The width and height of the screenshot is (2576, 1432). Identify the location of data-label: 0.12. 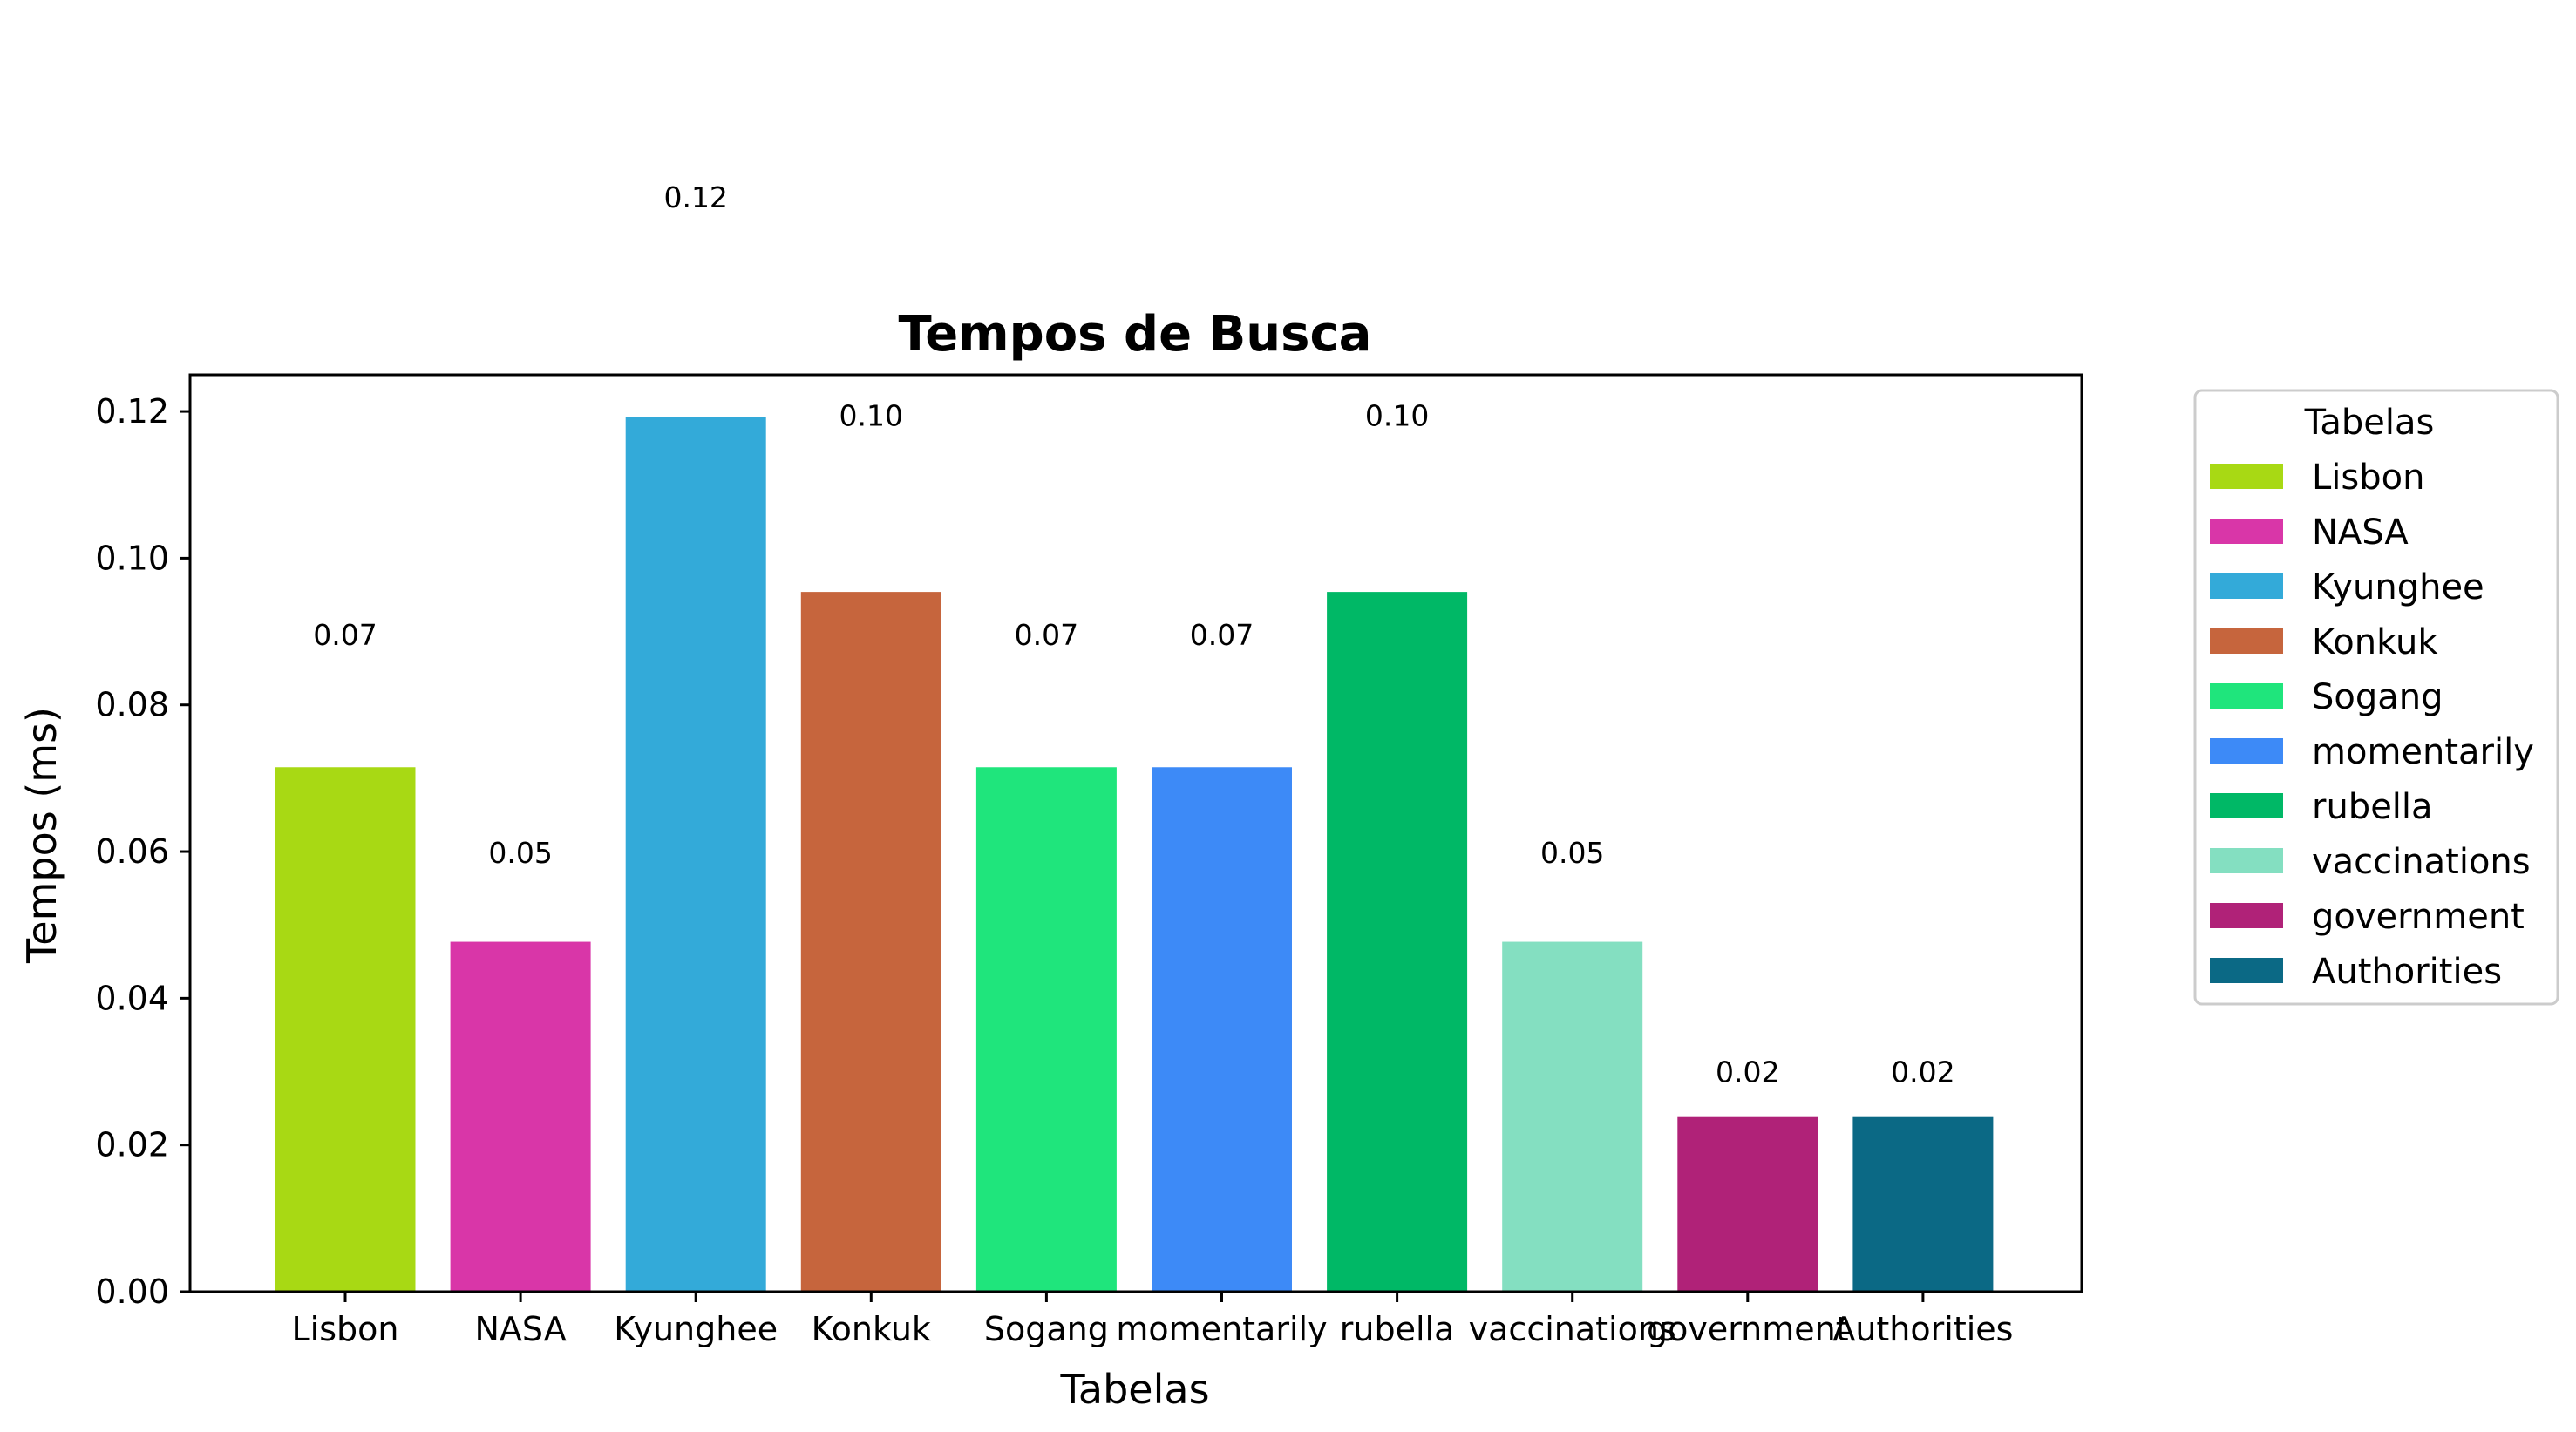
(695, 197).